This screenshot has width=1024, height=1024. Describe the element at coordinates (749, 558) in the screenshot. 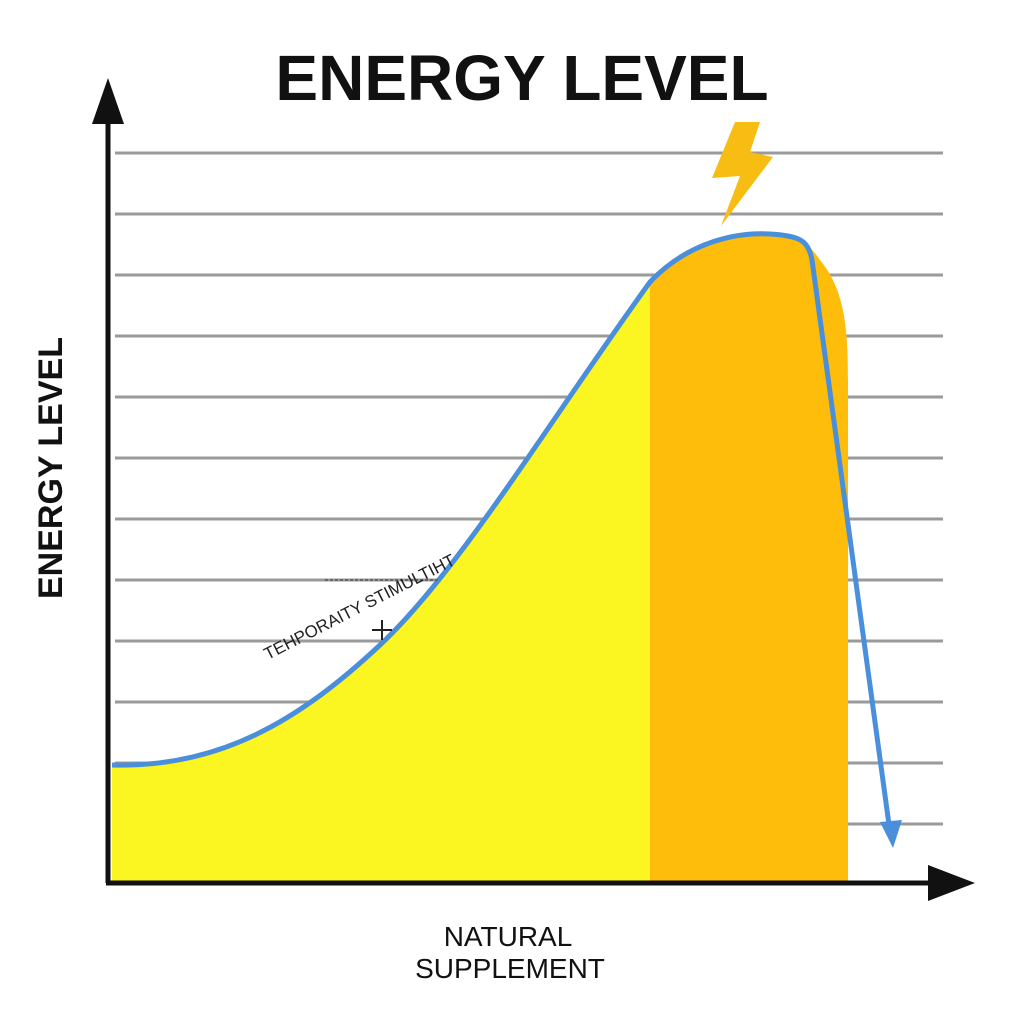

I see `stimulant-area` at that location.